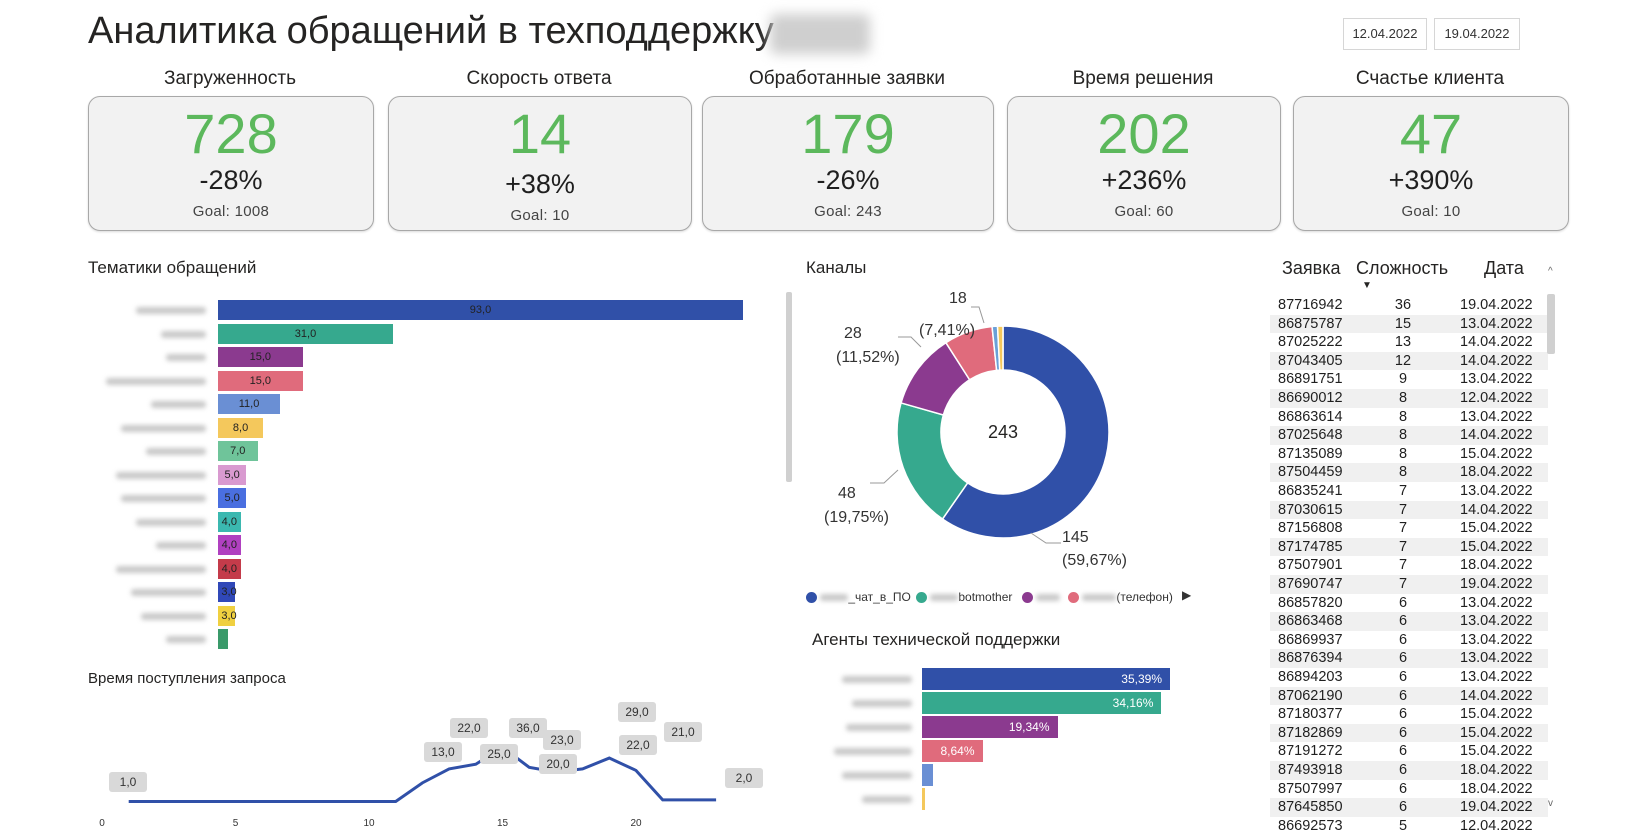  Describe the element at coordinates (1187, 595) in the screenshot. I see `legend-next-arrow-icon: ▶` at that location.